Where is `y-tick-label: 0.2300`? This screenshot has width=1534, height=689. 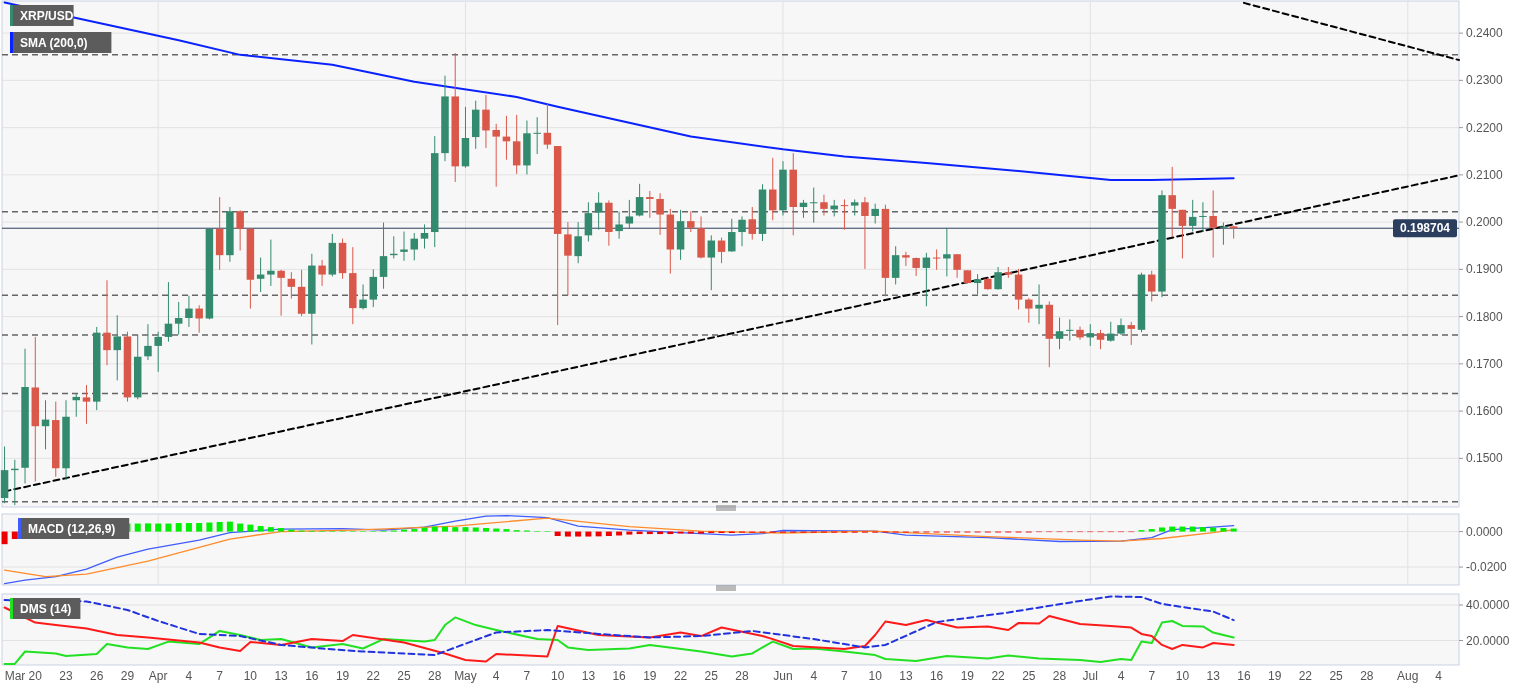
y-tick-label: 0.2300 is located at coordinates (1485, 80).